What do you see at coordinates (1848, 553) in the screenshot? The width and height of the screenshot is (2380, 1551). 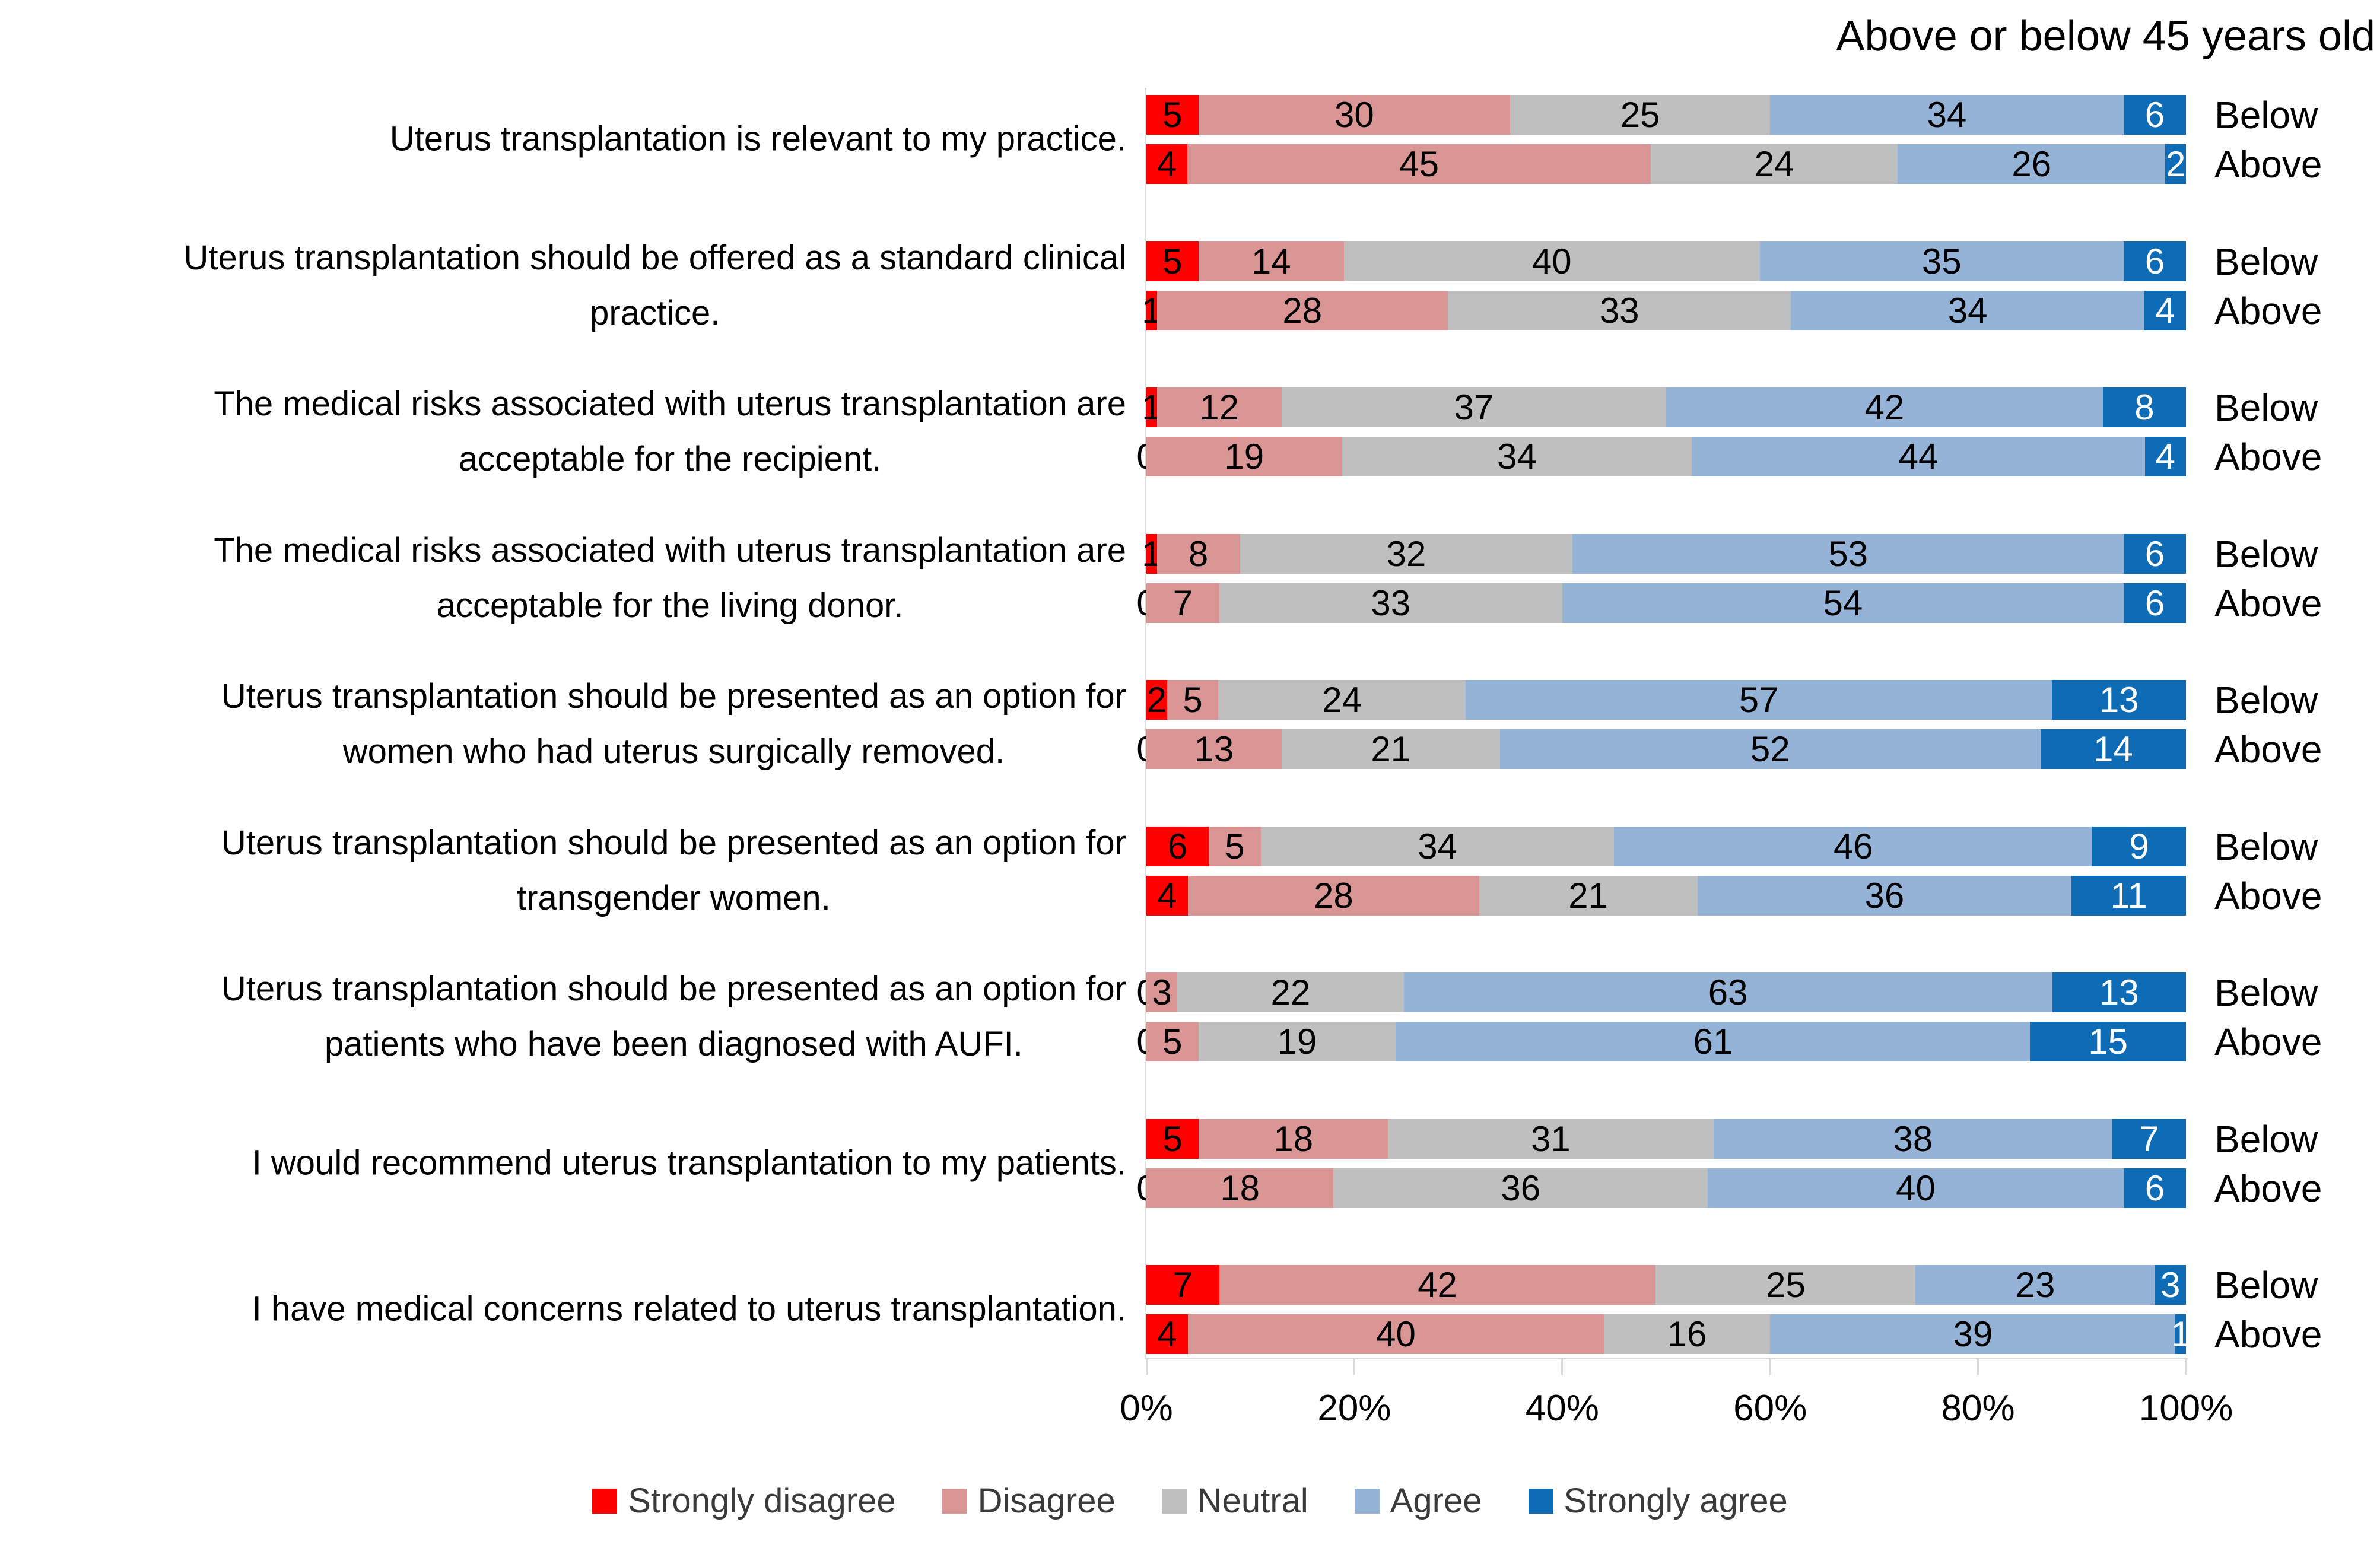 I see `segment-value-label: 53` at bounding box center [1848, 553].